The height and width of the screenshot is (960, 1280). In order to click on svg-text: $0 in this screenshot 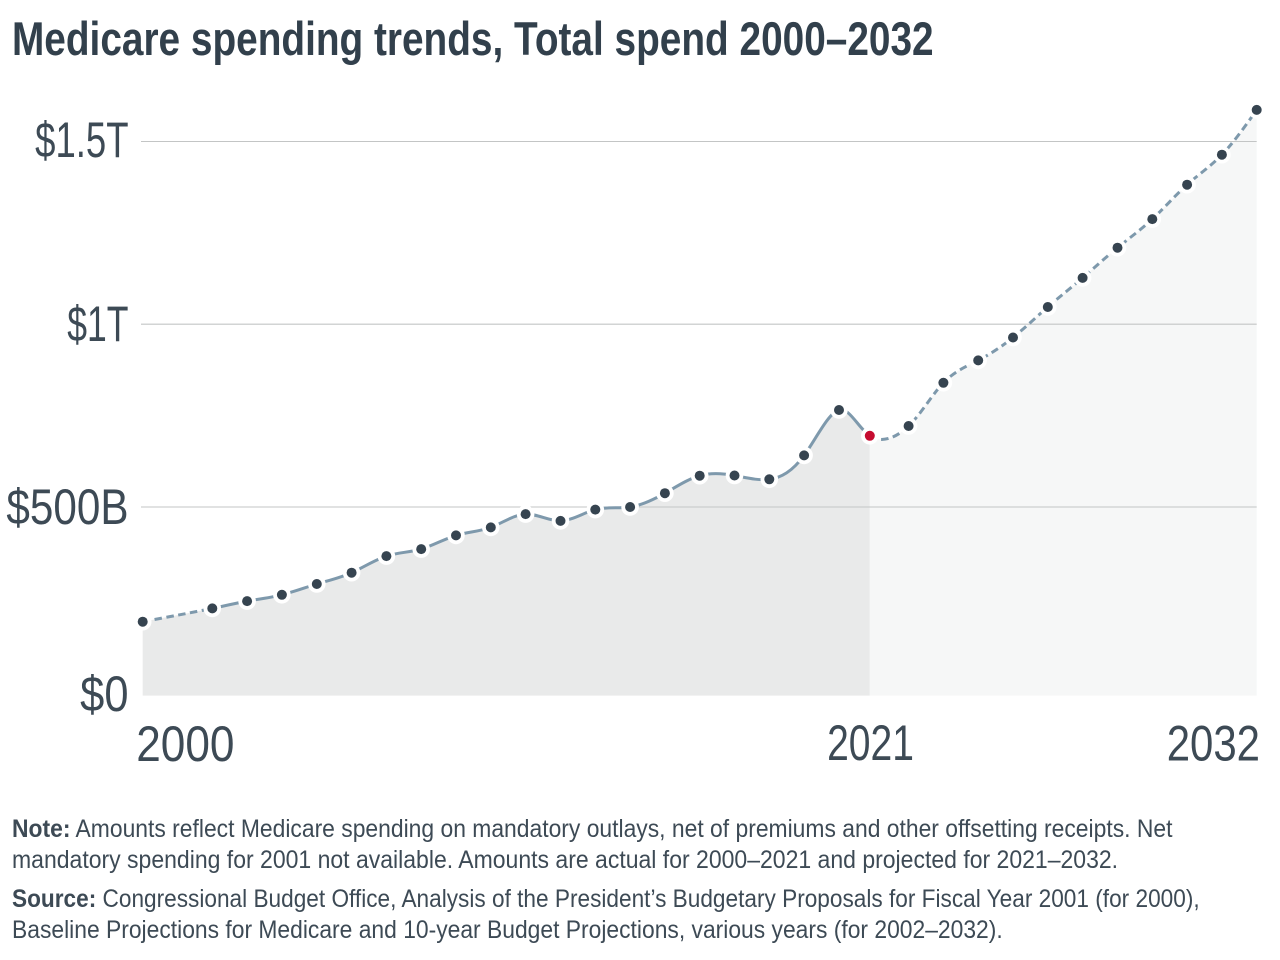, I will do `click(104, 694)`.